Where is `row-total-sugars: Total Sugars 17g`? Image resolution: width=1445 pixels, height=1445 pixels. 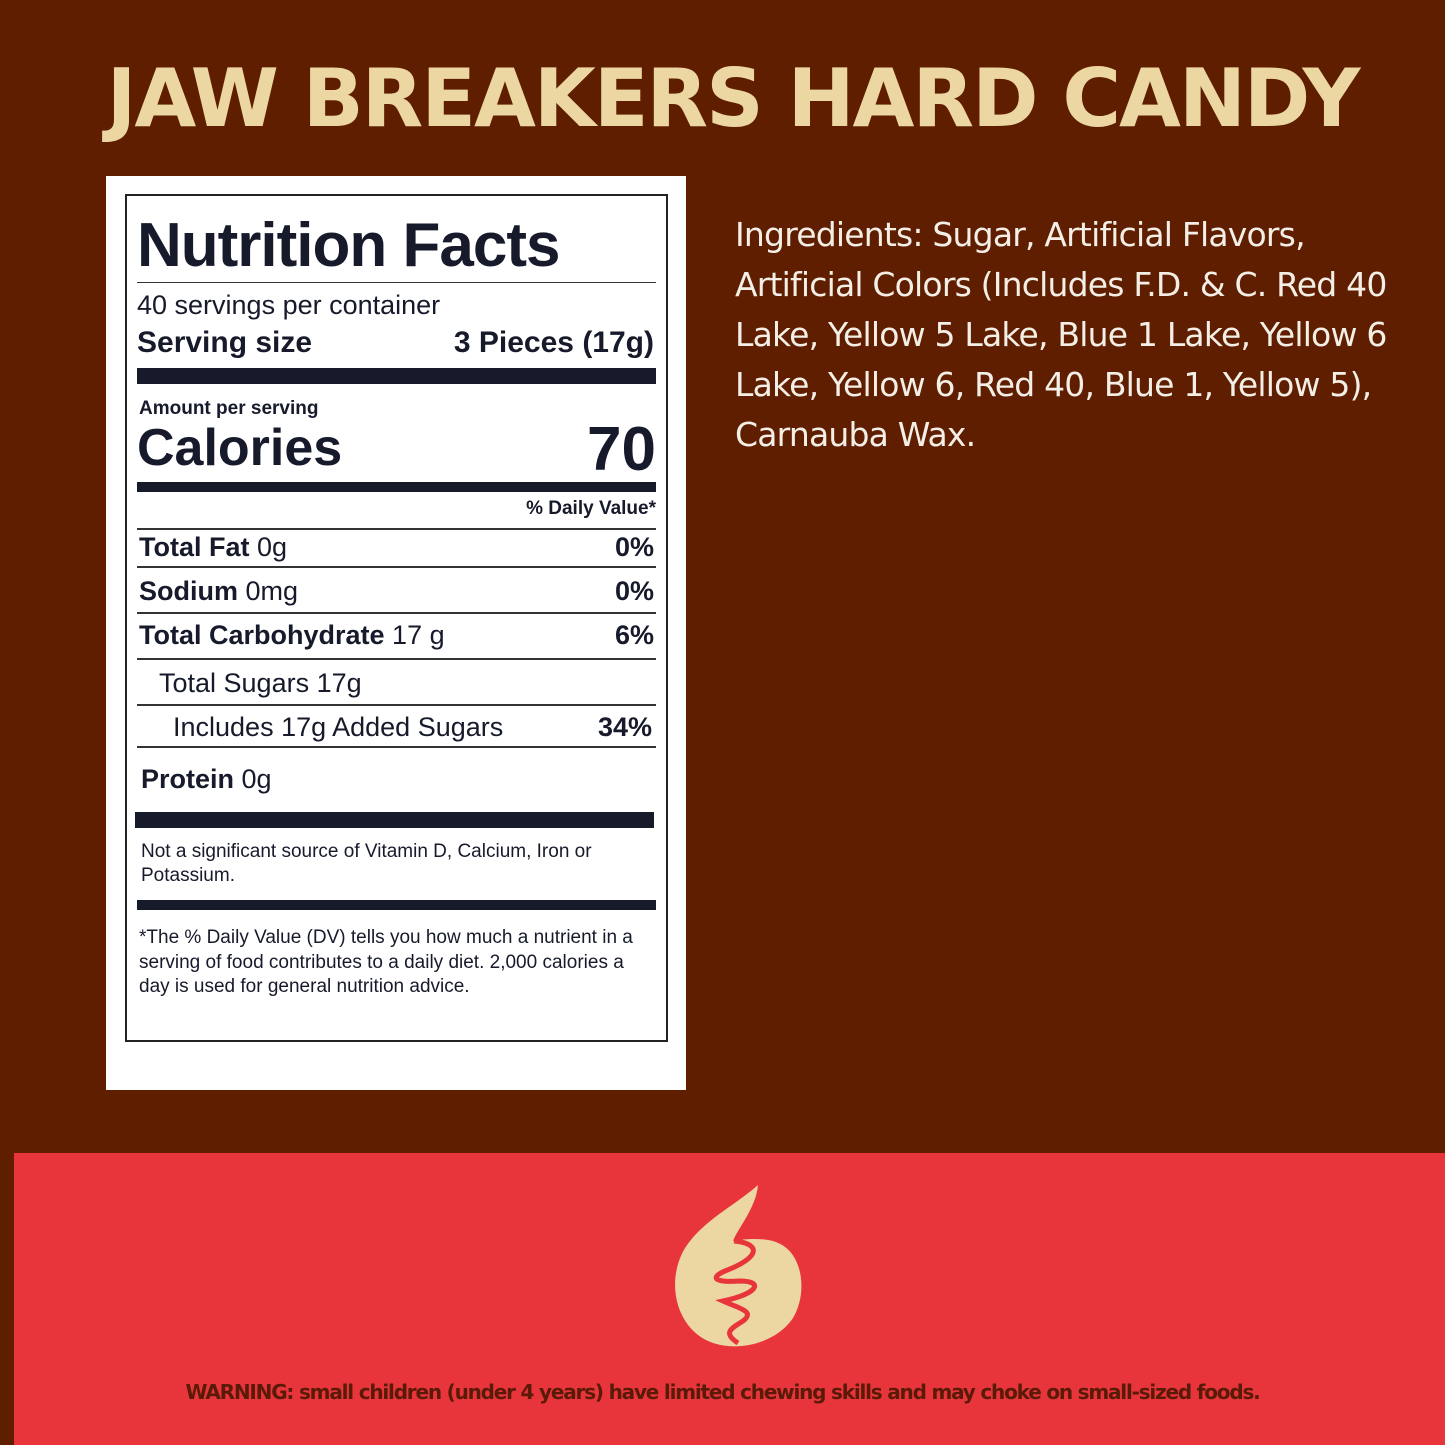 row-total-sugars: Total Sugars 17g is located at coordinates (260, 683).